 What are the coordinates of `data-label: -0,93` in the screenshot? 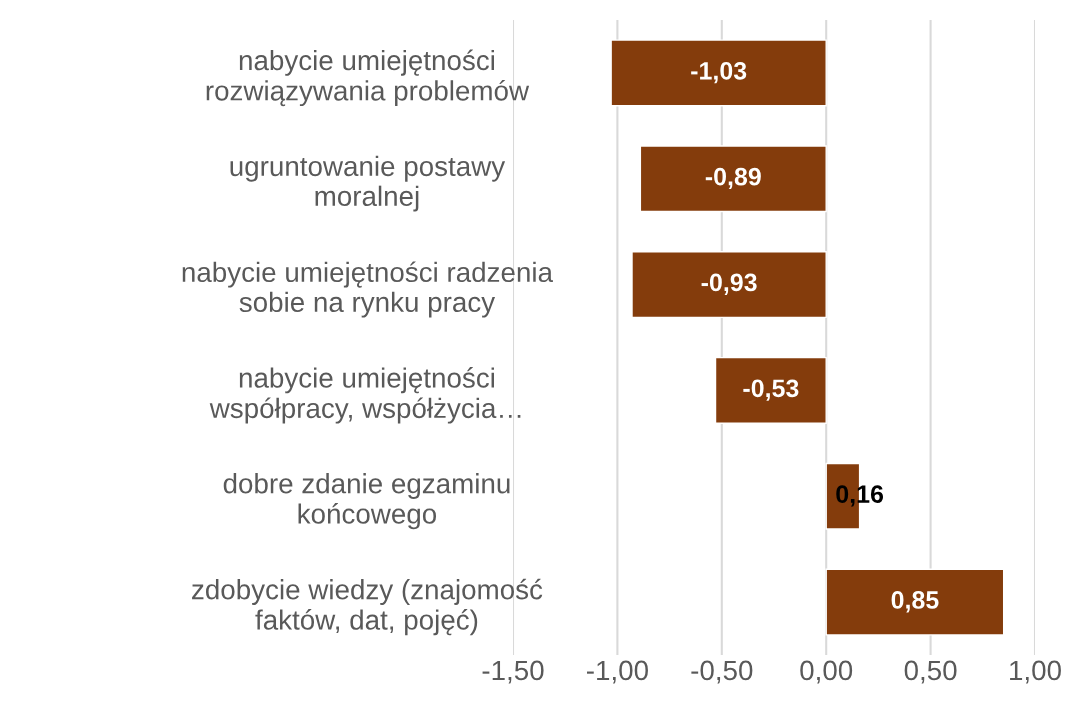 It's located at (729, 284).